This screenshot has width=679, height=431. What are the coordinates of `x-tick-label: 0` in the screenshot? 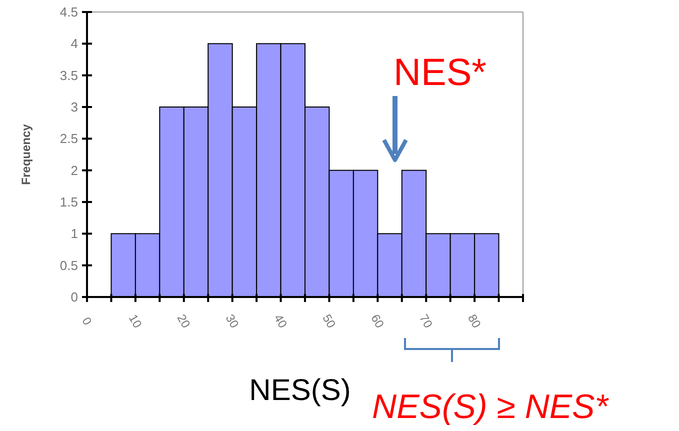 It's located at (87, 321).